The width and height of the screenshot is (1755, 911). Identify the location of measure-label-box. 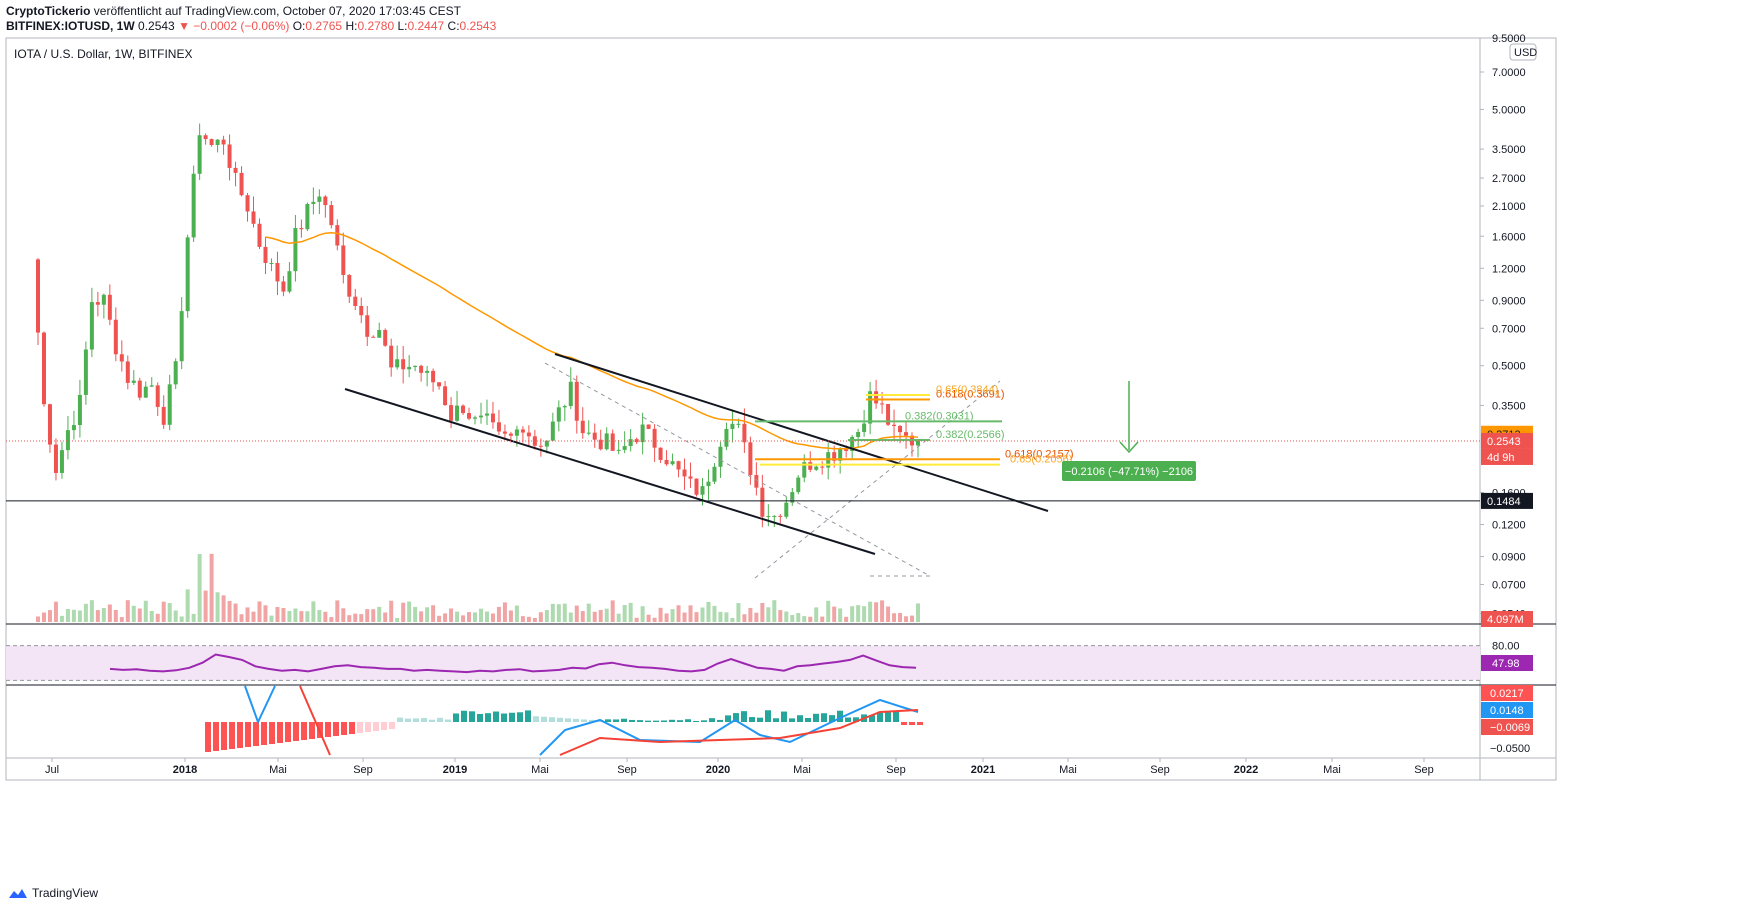
(1129, 471).